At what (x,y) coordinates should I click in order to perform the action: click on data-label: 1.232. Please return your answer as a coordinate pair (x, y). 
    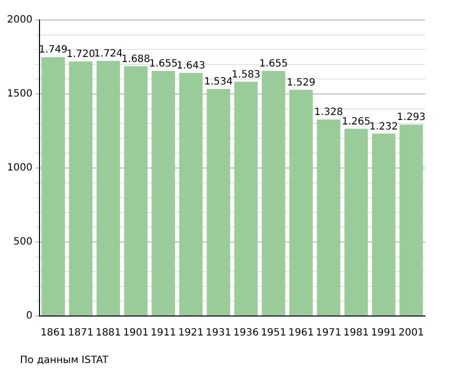
    Looking at the image, I should click on (383, 126).